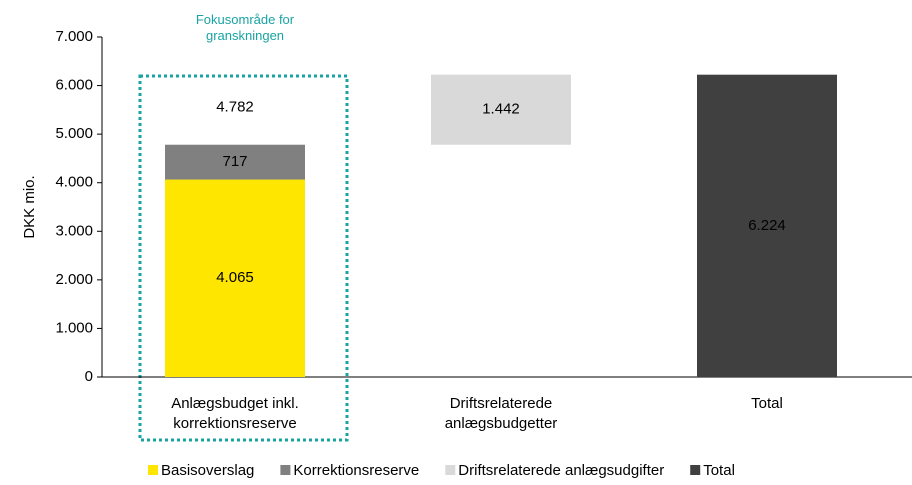 This screenshot has width=912, height=485. What do you see at coordinates (74, 133) in the screenshot?
I see `y-tick-label: 5.000` at bounding box center [74, 133].